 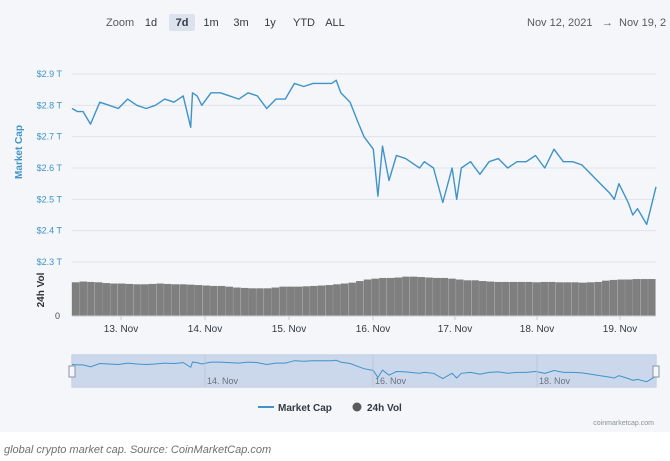 I want to click on zoom-button-label: 7d, so click(x=182, y=23).